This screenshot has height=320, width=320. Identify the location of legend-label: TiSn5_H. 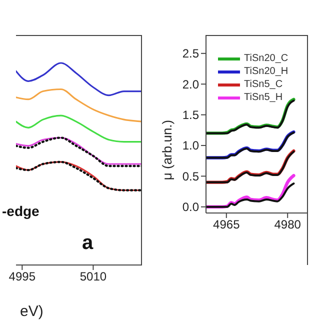
(263, 97).